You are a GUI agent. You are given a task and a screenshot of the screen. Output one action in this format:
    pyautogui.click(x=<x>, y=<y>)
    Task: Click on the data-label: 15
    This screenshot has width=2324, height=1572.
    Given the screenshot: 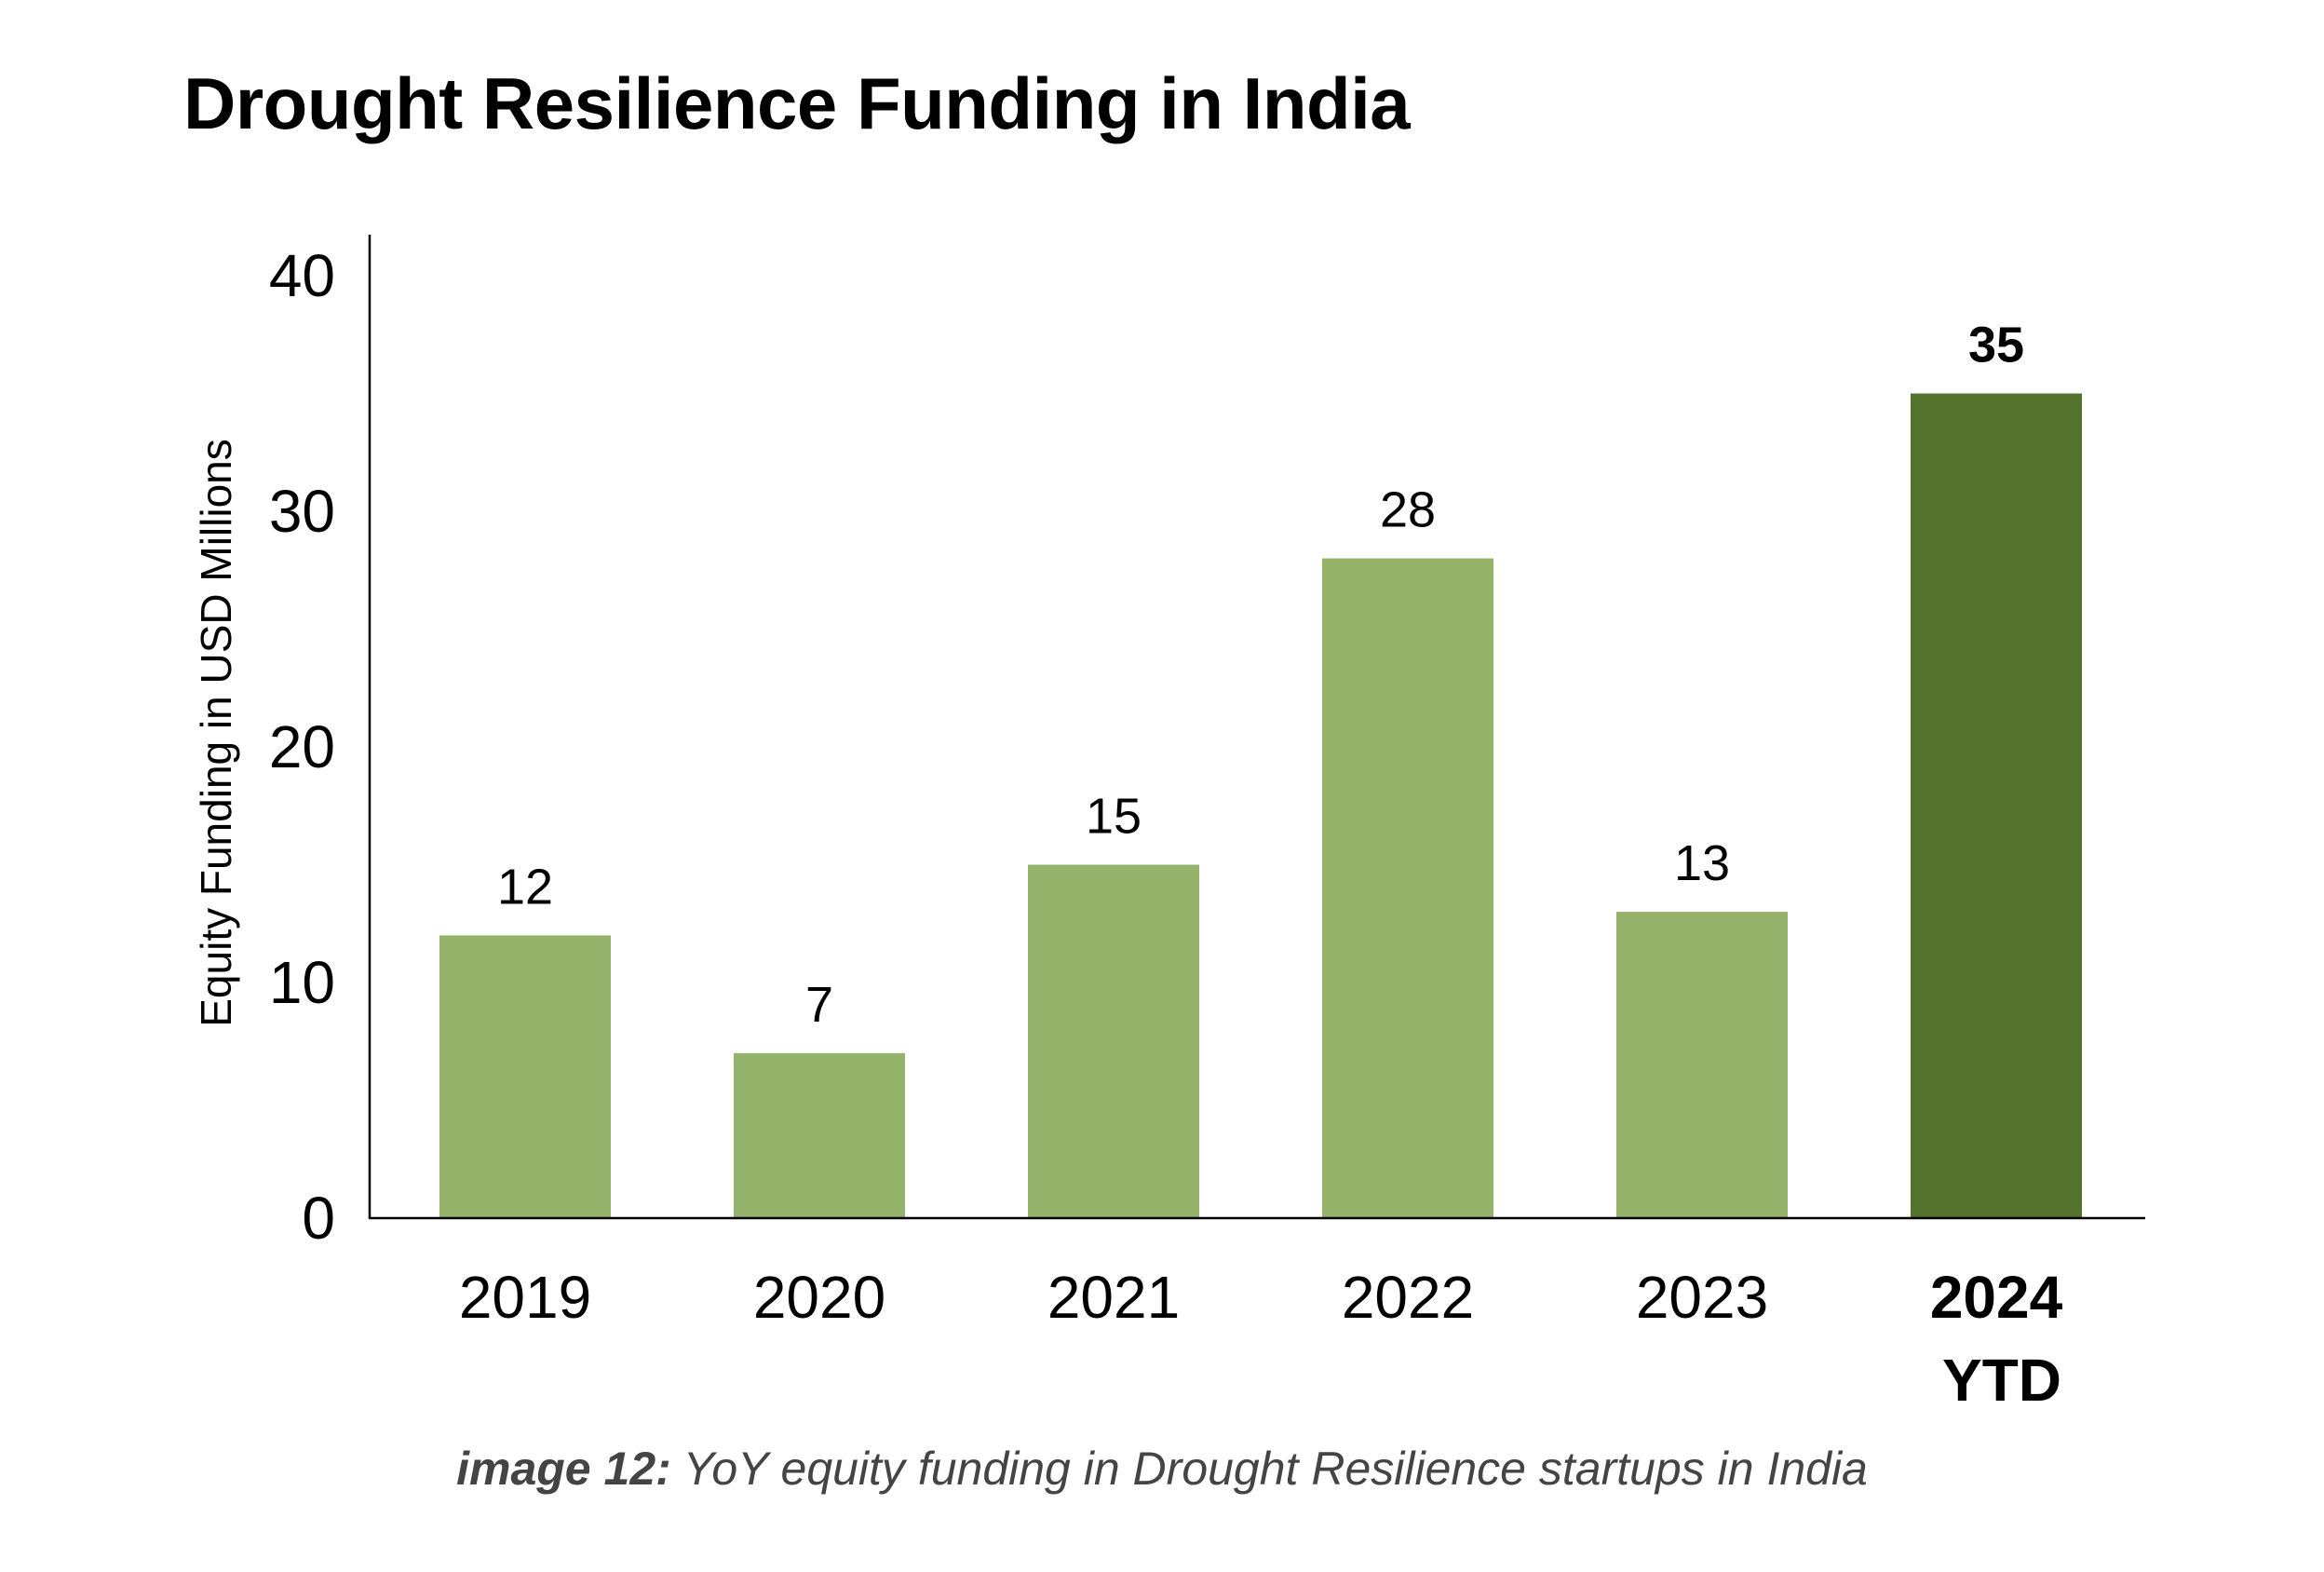 What is the action you would take?
    pyautogui.click(x=1114, y=817)
    